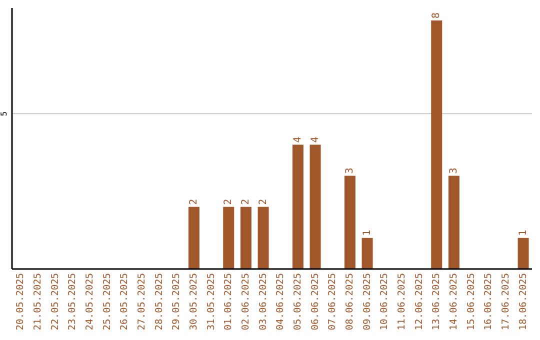 The height and width of the screenshot is (340, 540). Describe the element at coordinates (176, 301) in the screenshot. I see `x-tick-label: 29.05.2025` at that location.